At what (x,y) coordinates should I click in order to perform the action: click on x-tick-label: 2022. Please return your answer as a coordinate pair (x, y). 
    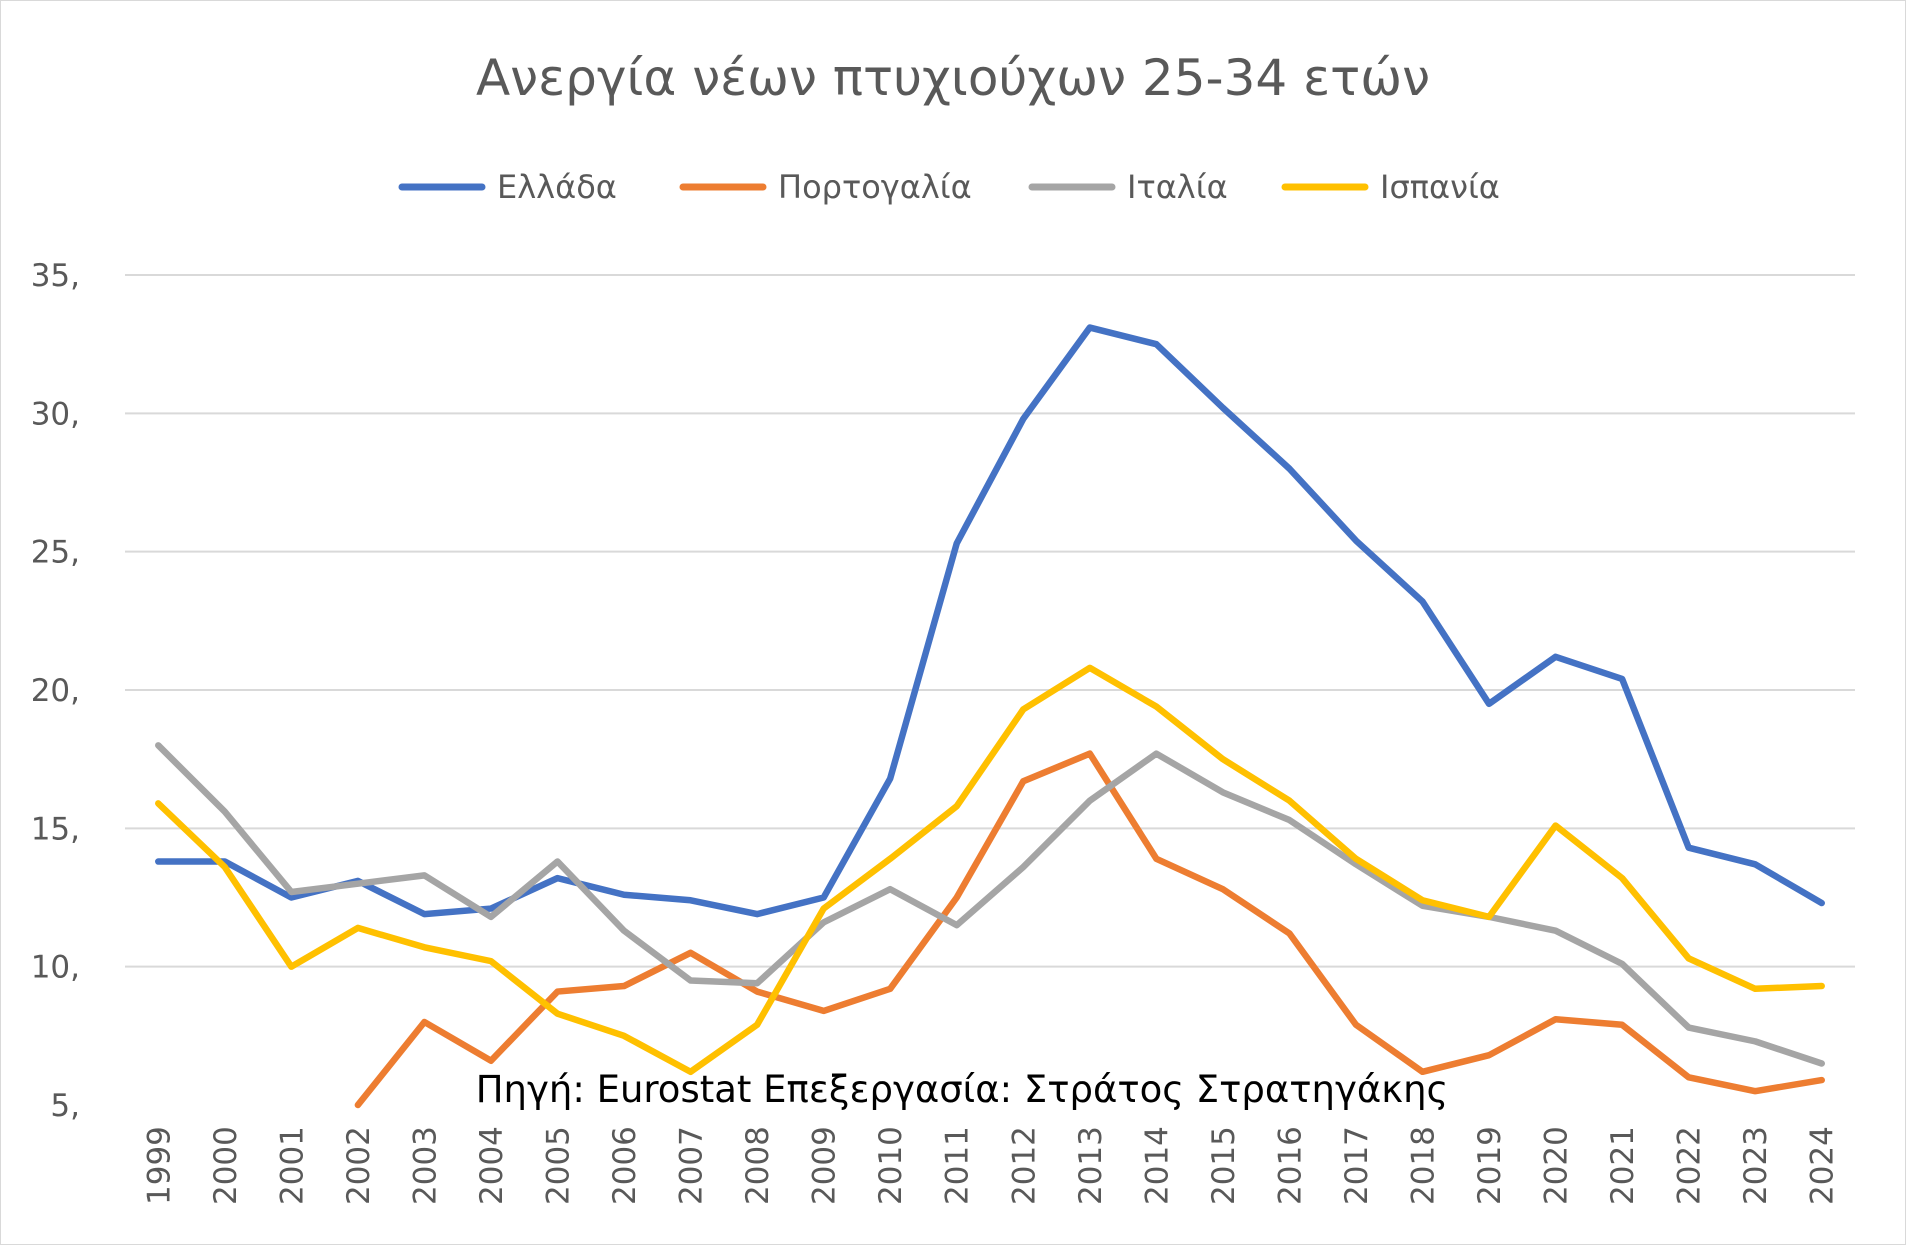
    Looking at the image, I should click on (1690, 1165).